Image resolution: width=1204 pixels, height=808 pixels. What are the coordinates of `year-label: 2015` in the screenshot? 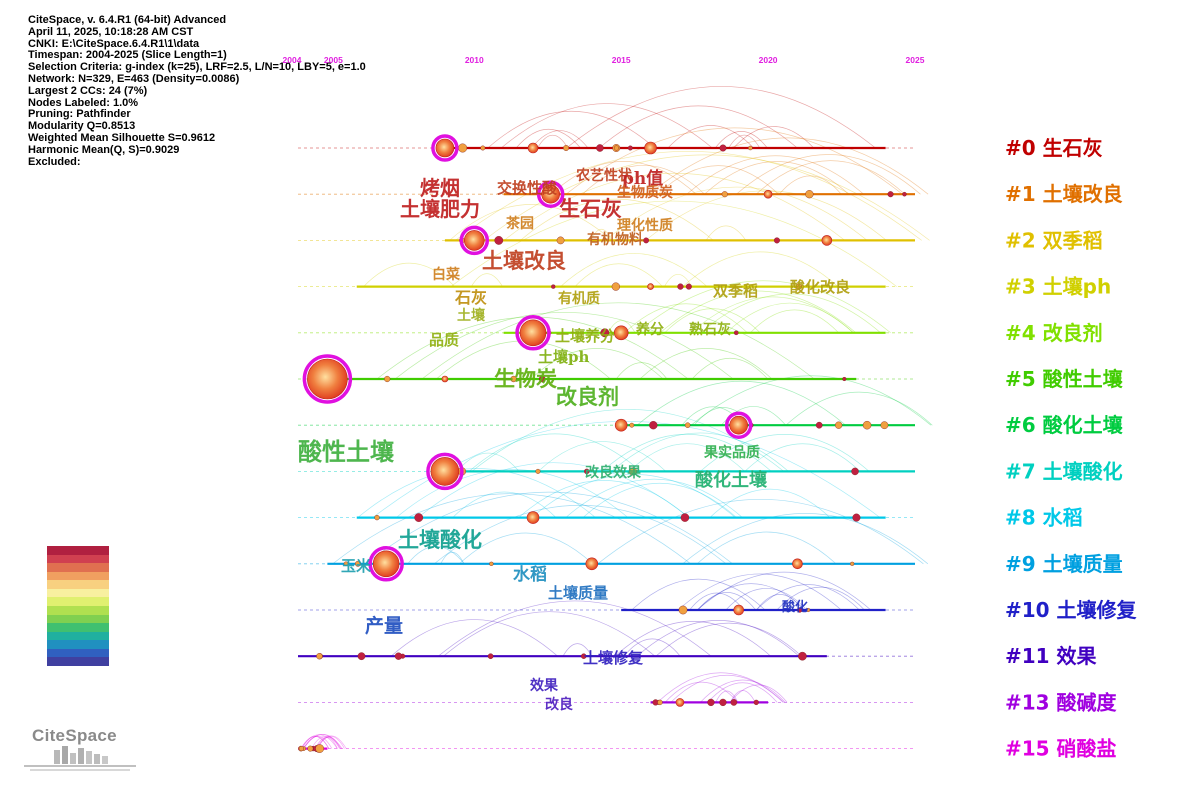 It's located at (621, 60).